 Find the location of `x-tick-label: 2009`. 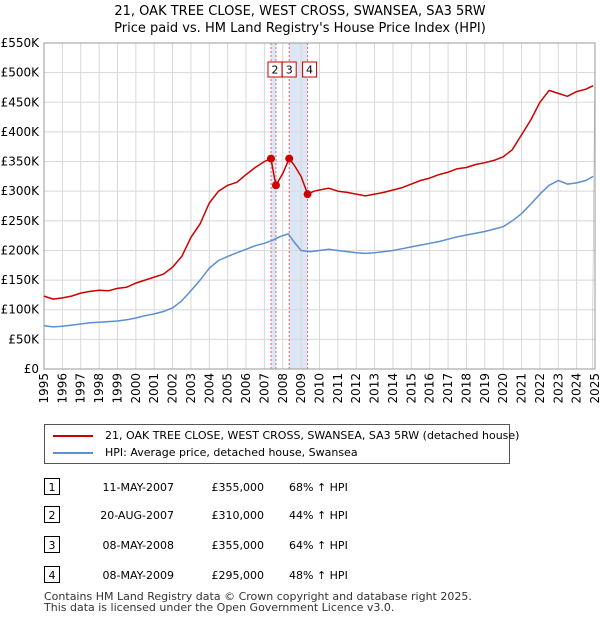

x-tick-label: 2009 is located at coordinates (301, 388).